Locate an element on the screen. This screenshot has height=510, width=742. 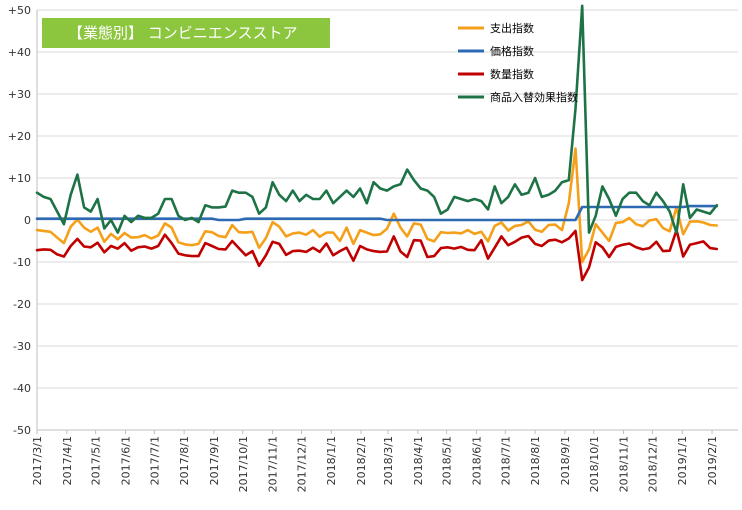
x-tick-label: 2017/6/1 is located at coordinates (125, 460).